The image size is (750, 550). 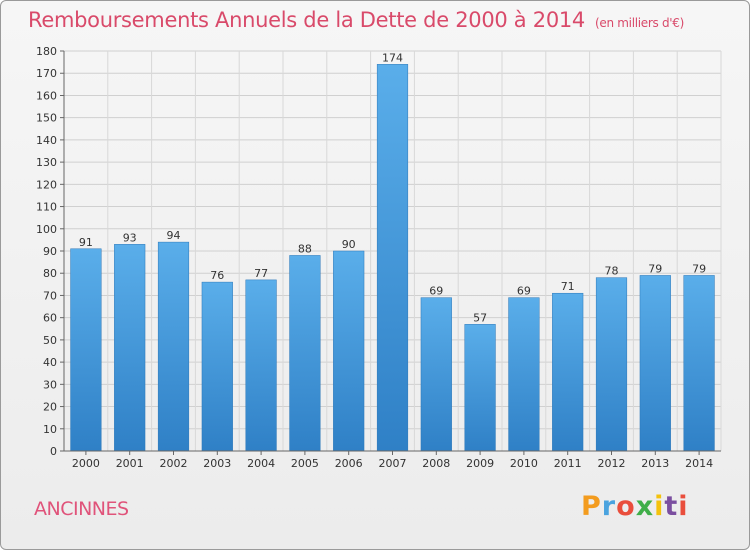 I want to click on y-tick-label: 100, so click(x=46, y=229).